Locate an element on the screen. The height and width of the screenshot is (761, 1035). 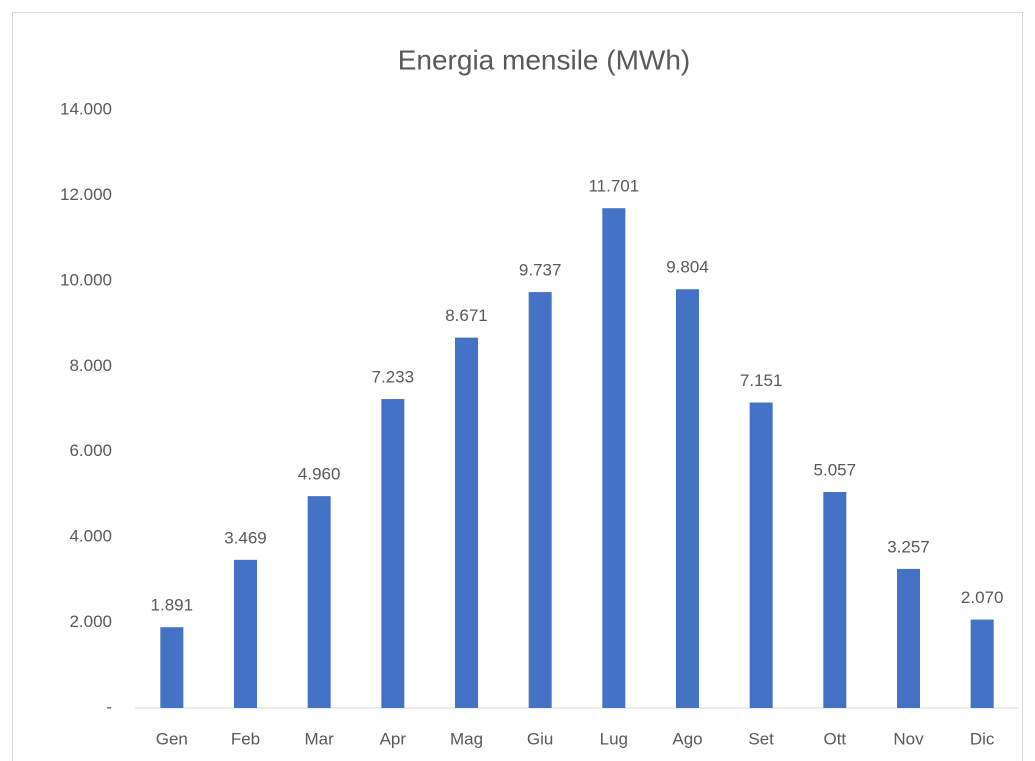
x-tick-label: Ott is located at coordinates (834, 738).